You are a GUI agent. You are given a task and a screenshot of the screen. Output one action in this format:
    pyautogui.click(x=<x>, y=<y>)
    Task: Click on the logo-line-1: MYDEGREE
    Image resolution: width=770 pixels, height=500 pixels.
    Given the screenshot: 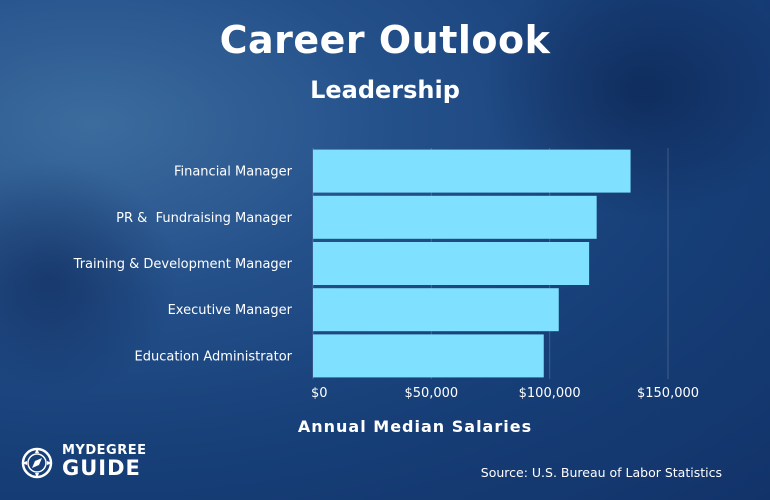 What is the action you would take?
    pyautogui.click(x=104, y=450)
    